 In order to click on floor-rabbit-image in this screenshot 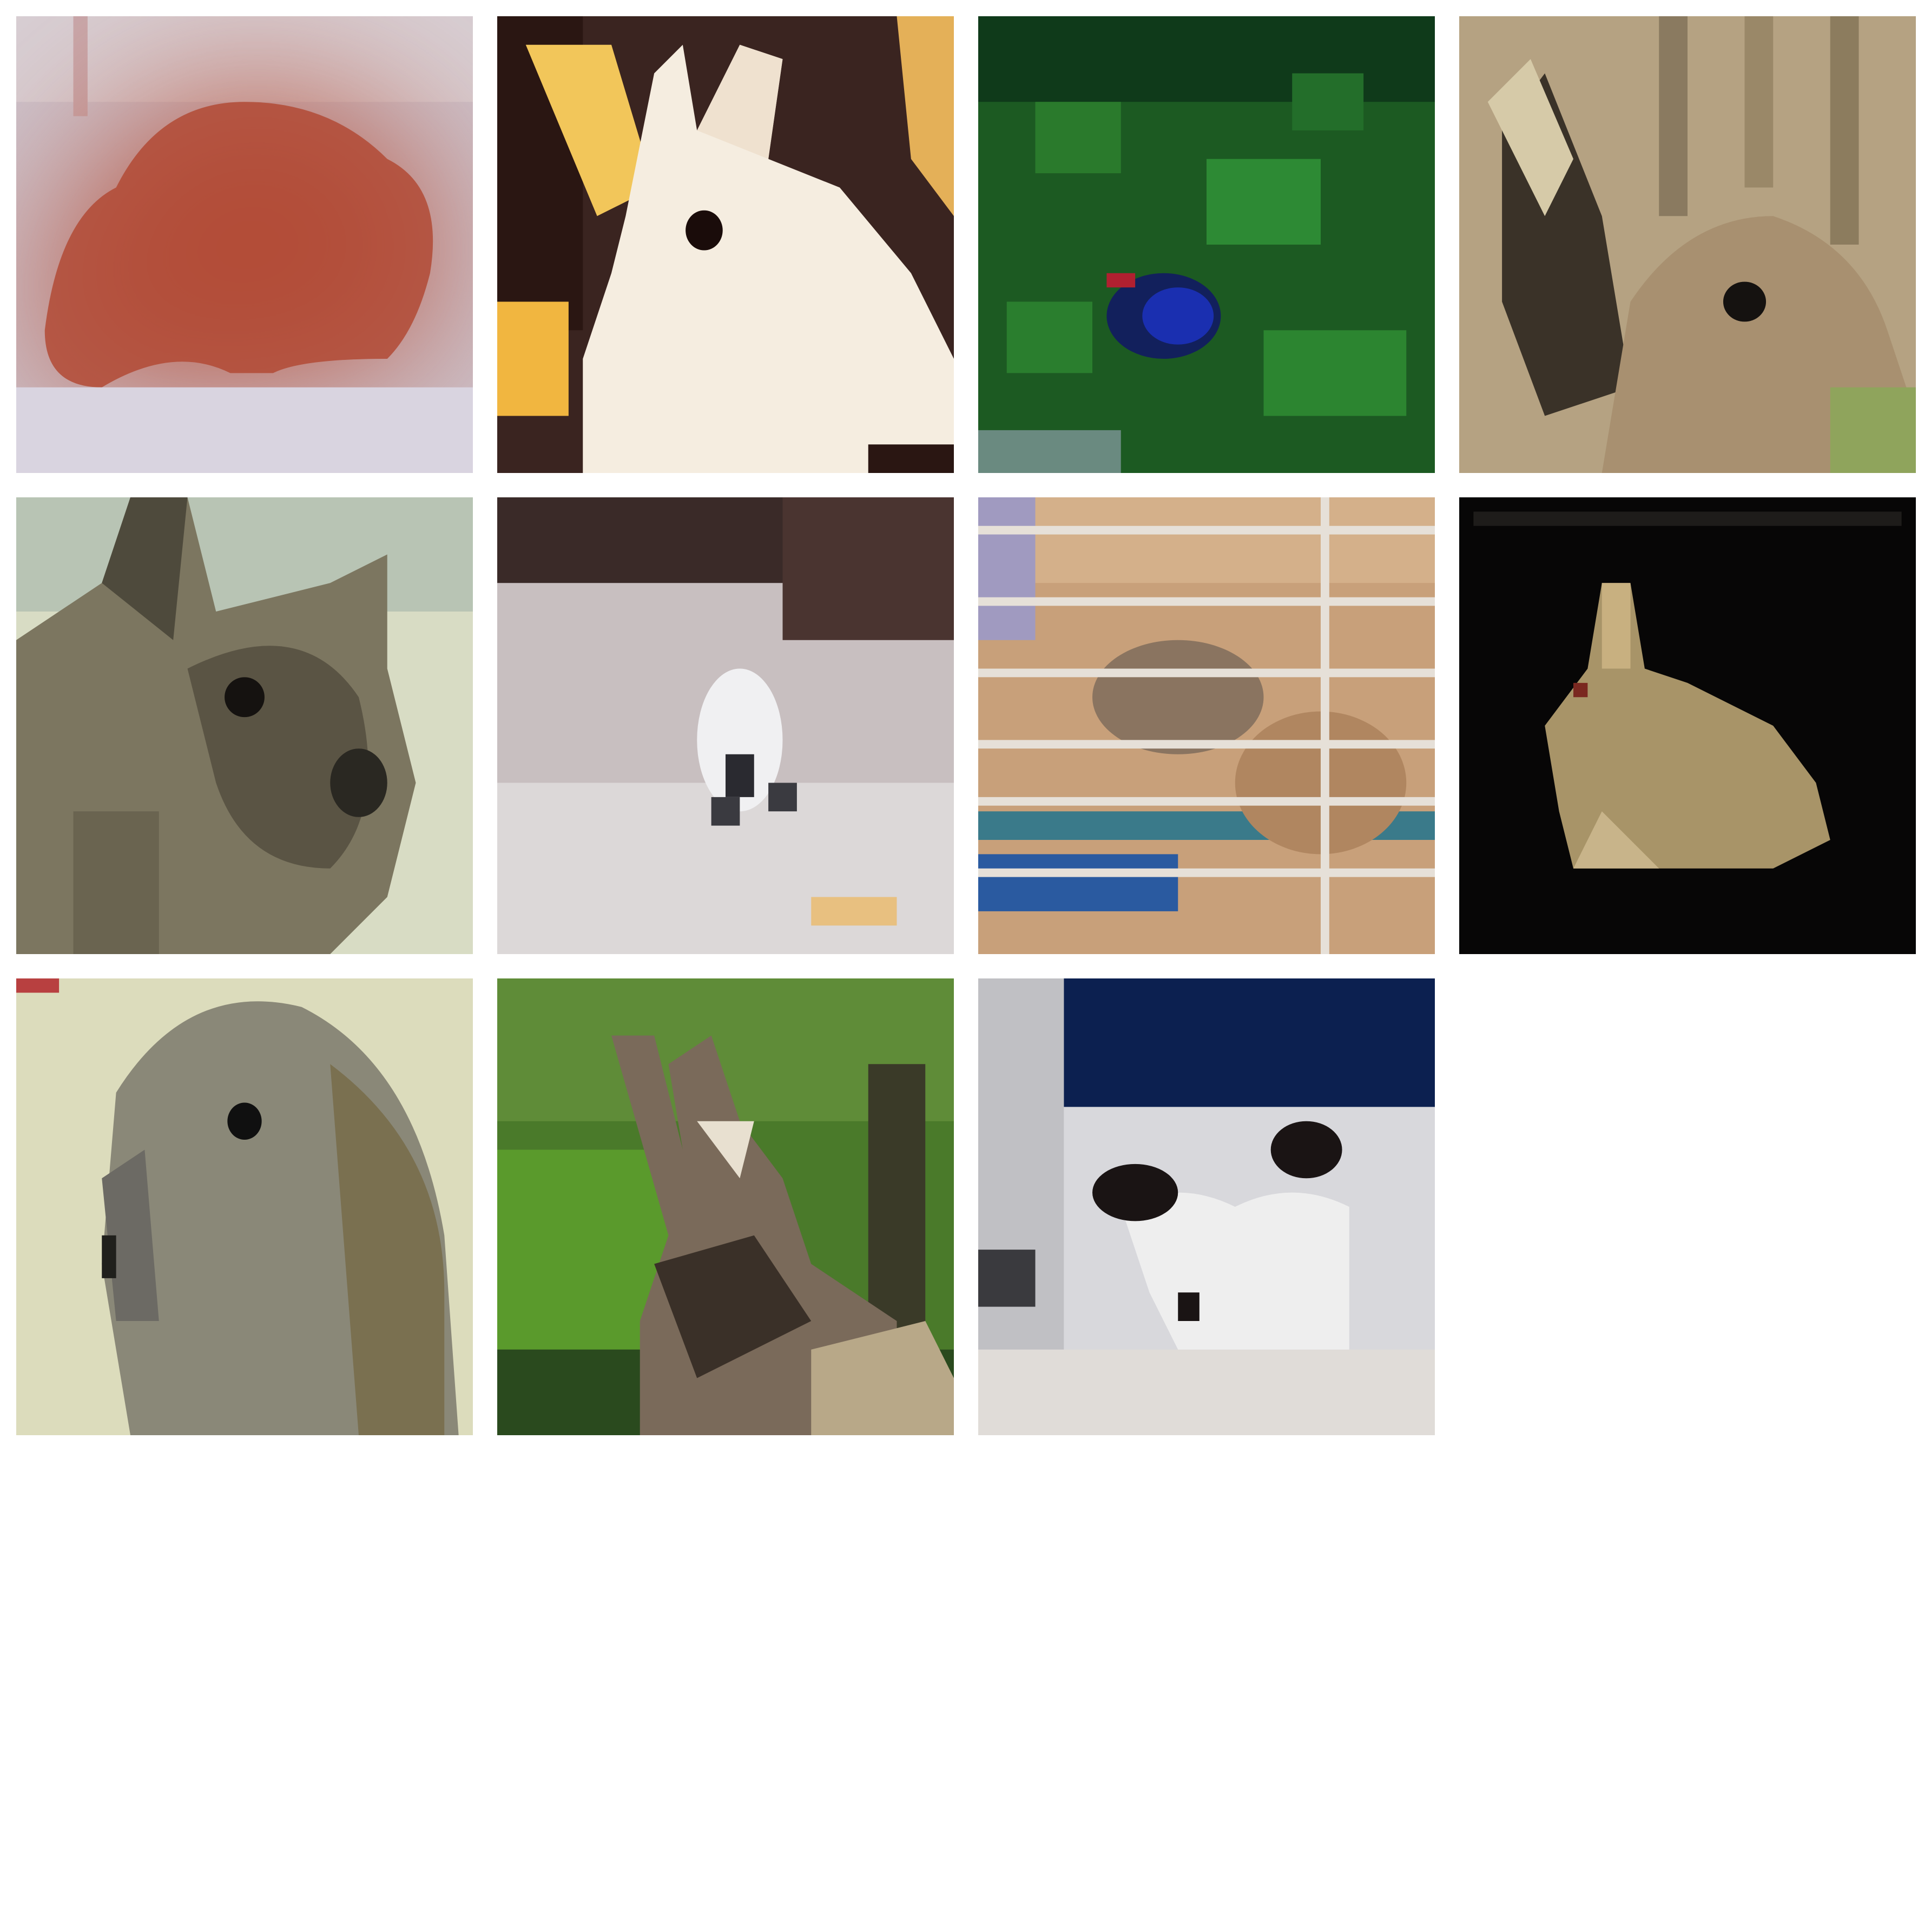, I will do `click(725, 725)`.